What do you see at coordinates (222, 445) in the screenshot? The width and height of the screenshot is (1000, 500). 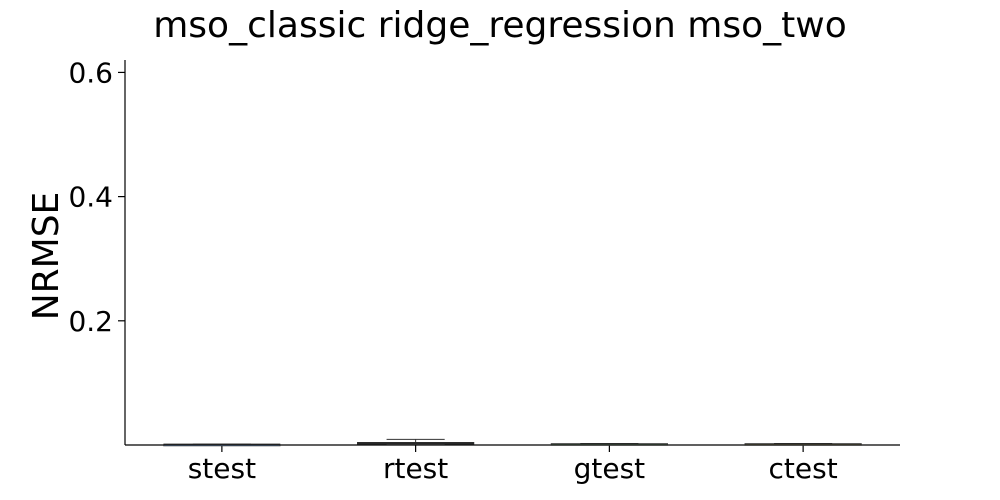 I see `box-stest` at bounding box center [222, 445].